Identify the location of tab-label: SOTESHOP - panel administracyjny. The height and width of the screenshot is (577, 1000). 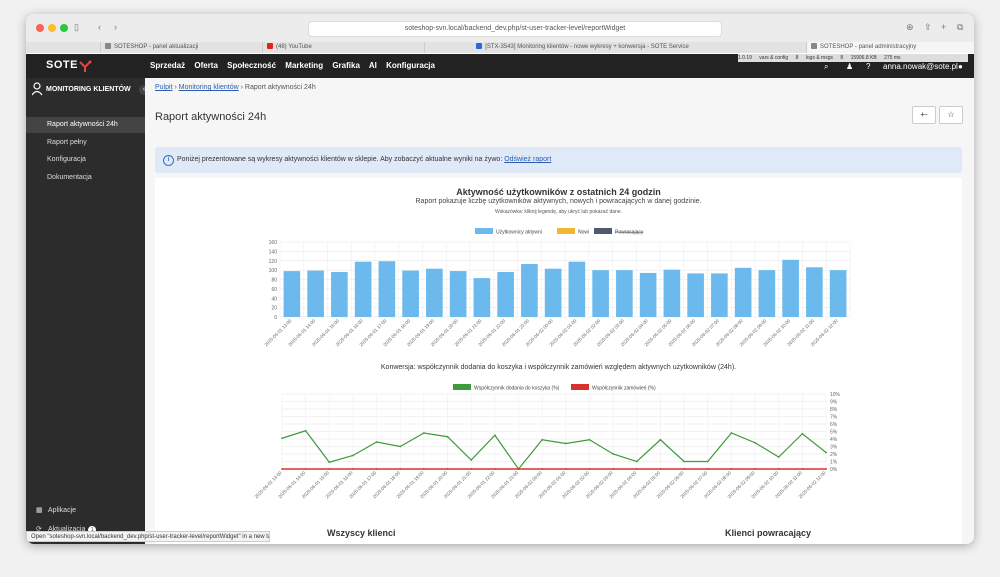
(868, 47).